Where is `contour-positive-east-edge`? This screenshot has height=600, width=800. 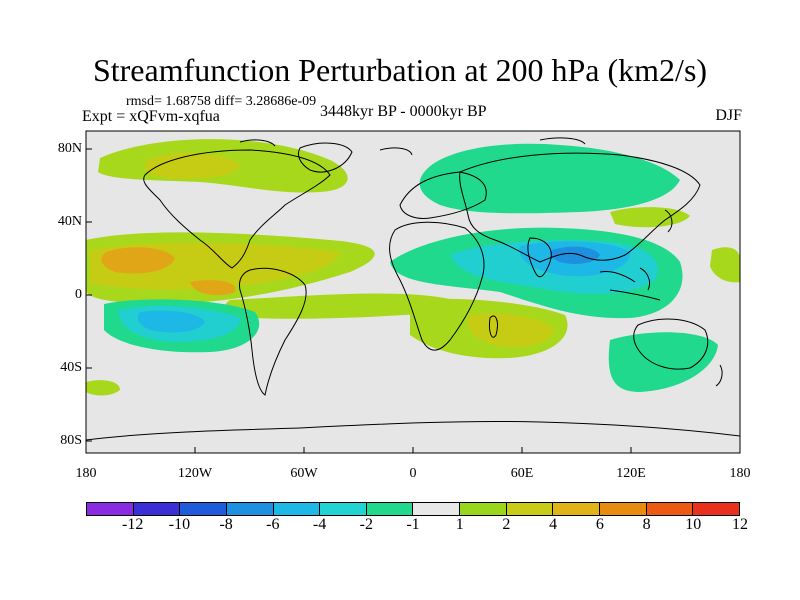
contour-positive-east-edge is located at coordinates (725, 265).